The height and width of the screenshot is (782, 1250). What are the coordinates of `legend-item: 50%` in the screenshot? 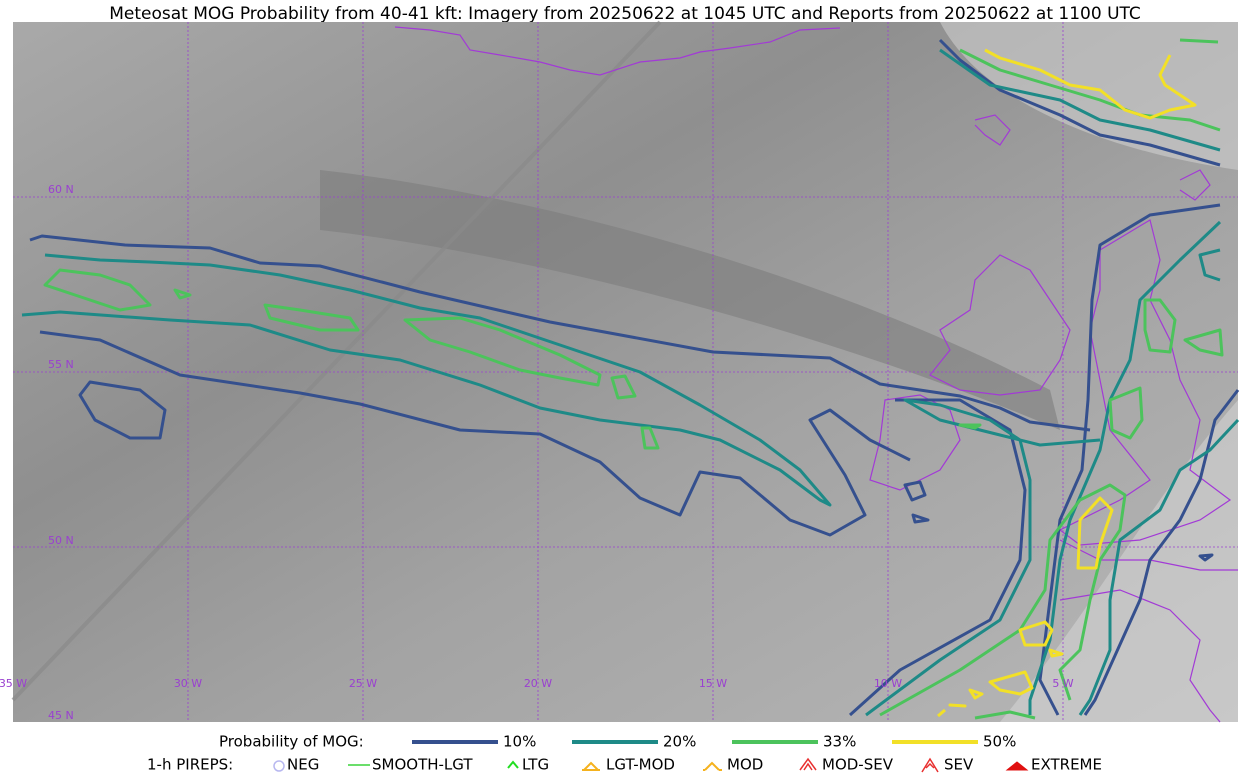 It's located at (999, 742).